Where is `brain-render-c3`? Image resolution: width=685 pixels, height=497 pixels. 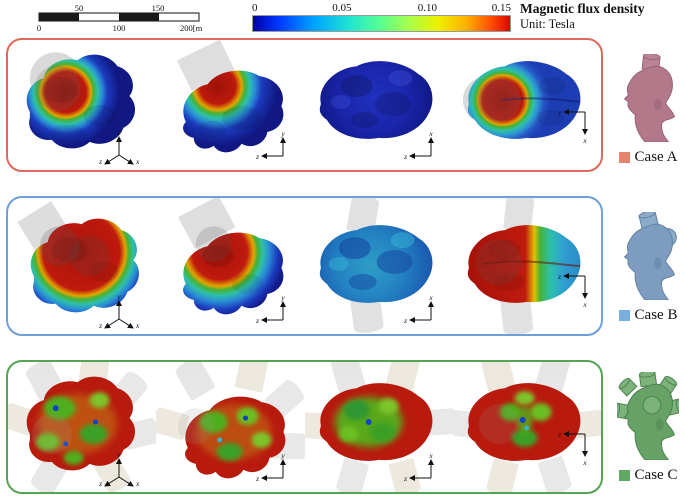 brain-render-c3 is located at coordinates (378, 427).